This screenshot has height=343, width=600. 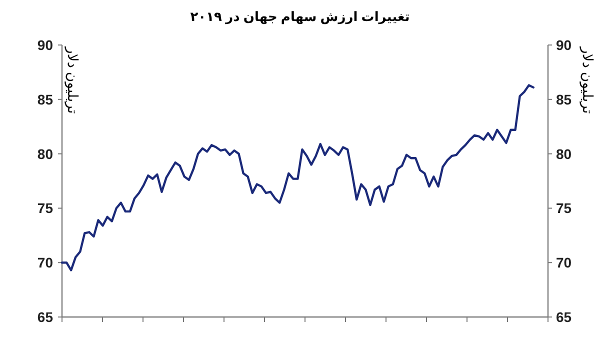 What do you see at coordinates (564, 99) in the screenshot?
I see `y2-tick-label: 85` at bounding box center [564, 99].